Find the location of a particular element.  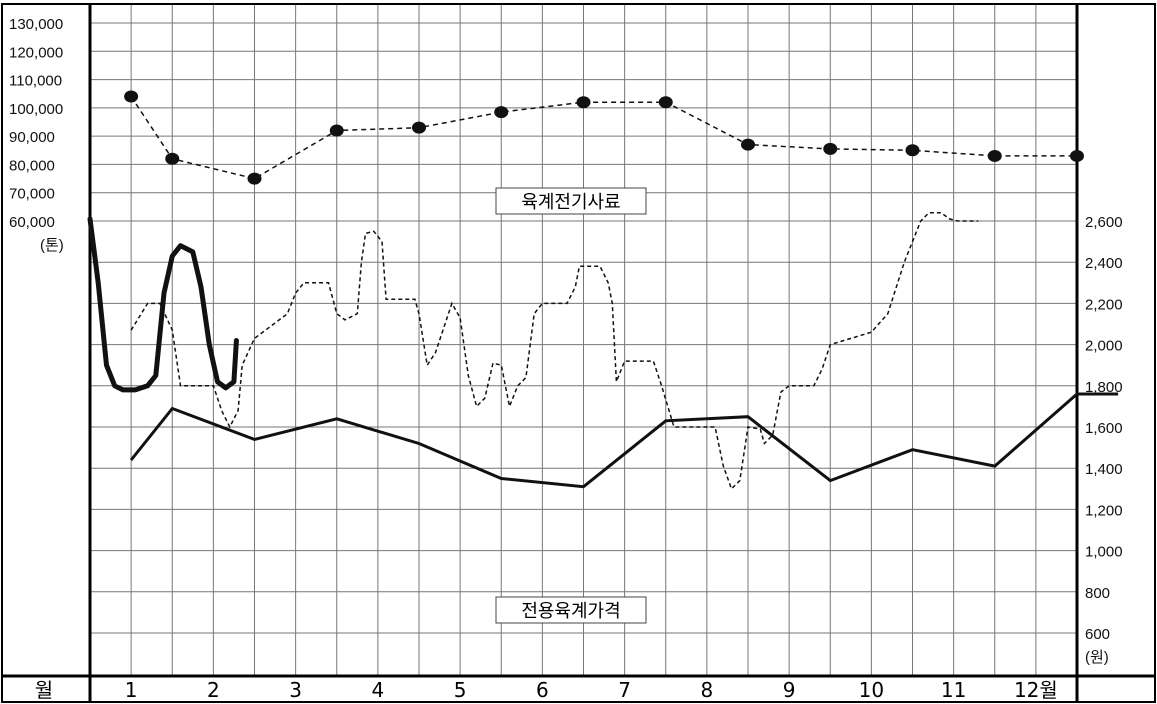

left-tick-label: 120,000 is located at coordinates (36, 52).